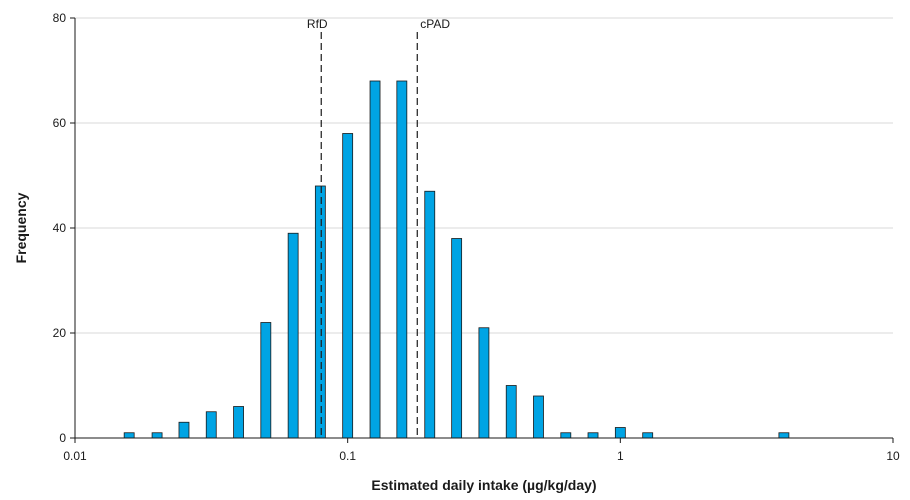 The image size is (910, 500). Describe the element at coordinates (317, 24) in the screenshot. I see `ref-label-rfd: RfD` at that location.